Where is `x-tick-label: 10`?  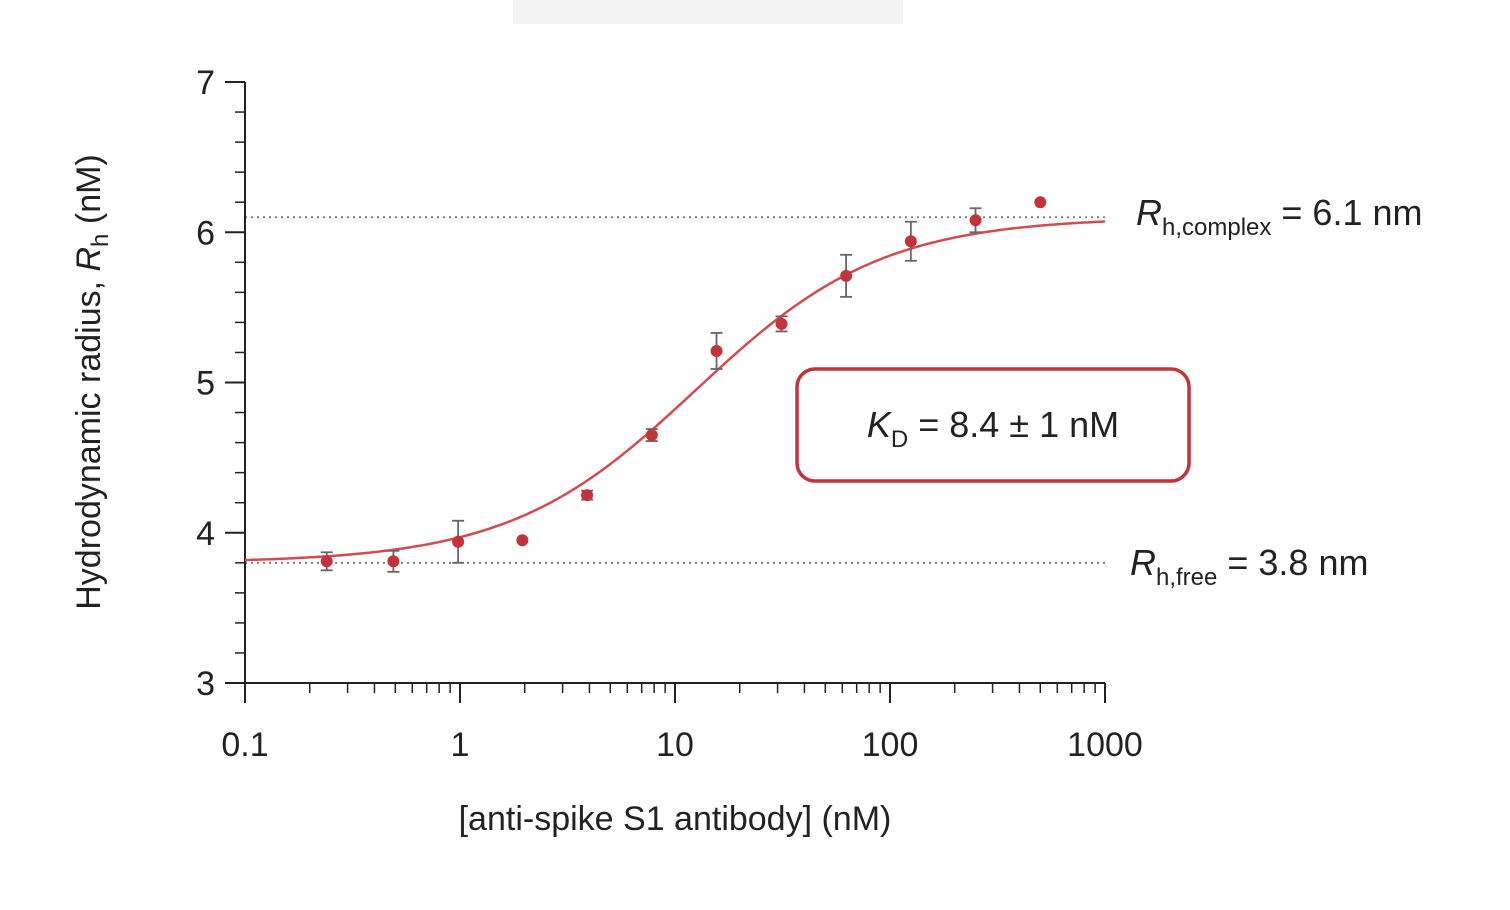 x-tick-label: 10 is located at coordinates (675, 745).